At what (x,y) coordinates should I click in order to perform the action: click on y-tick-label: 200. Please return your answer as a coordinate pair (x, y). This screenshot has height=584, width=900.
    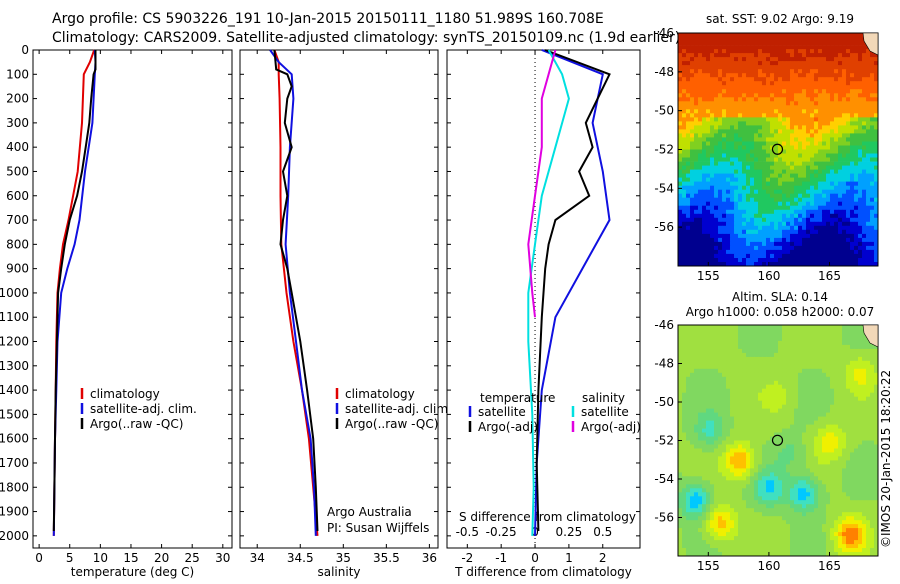
    Looking at the image, I should click on (17, 99).